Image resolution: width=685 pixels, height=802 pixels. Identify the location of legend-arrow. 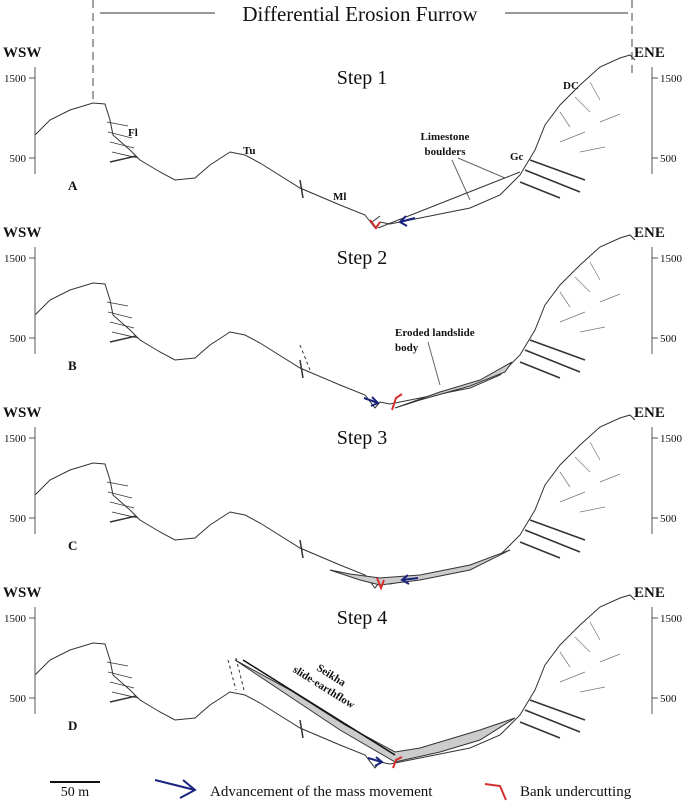
(175, 789).